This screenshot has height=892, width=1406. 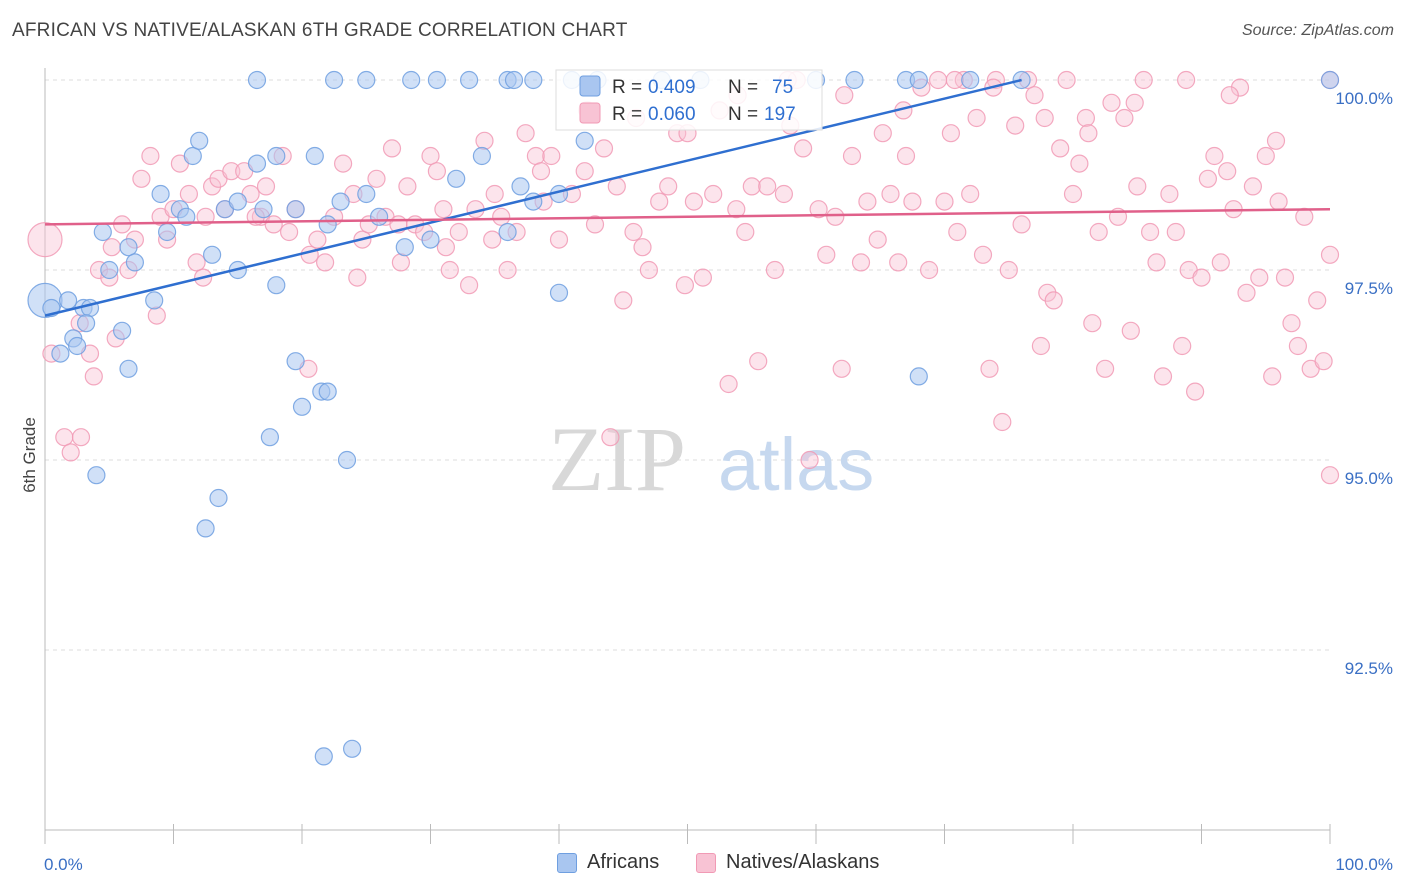 What do you see at coordinates (689, 100) in the screenshot?
I see `stats-legend: R = 0.409 N = 75 R = 0.060 N = 197` at bounding box center [689, 100].